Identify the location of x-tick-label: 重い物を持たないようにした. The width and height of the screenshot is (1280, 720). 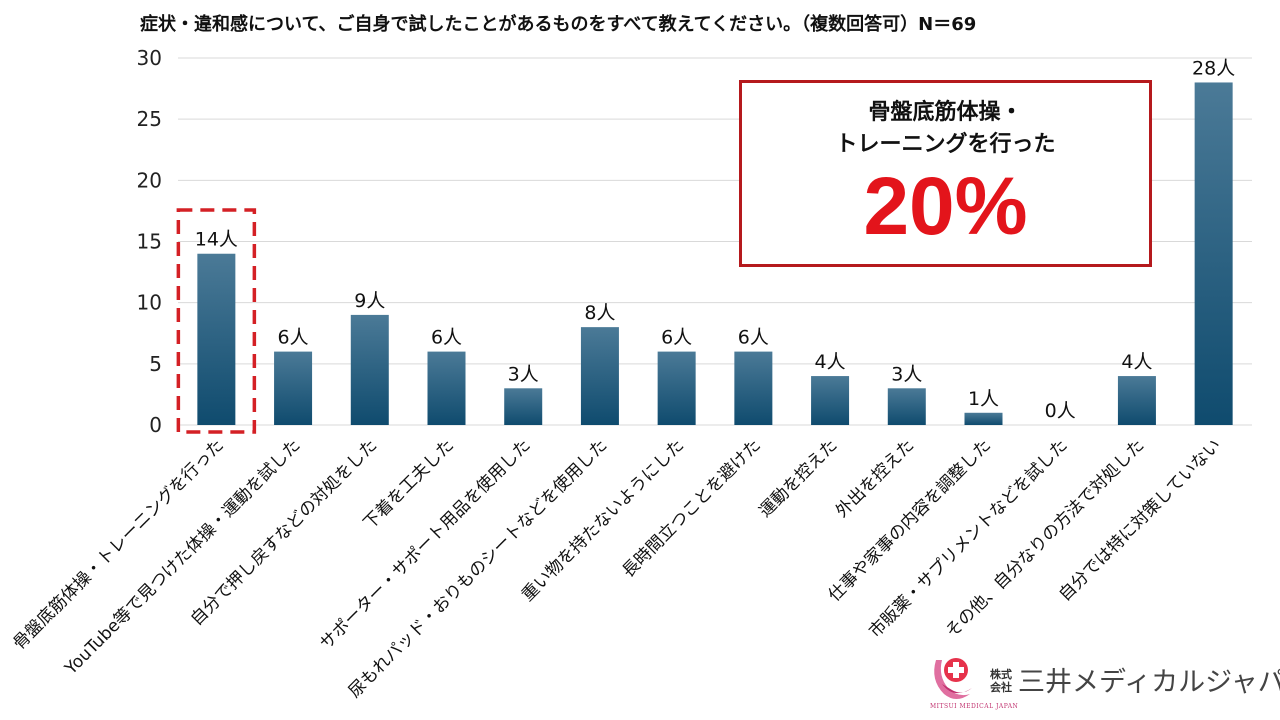
(603, 520).